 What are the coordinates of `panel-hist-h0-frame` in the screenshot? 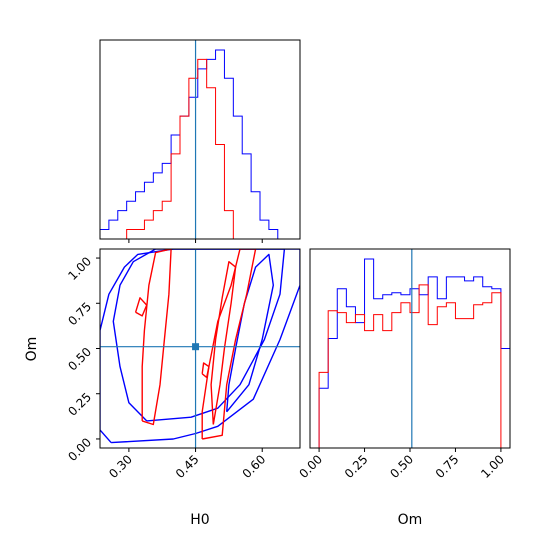 It's located at (200, 139).